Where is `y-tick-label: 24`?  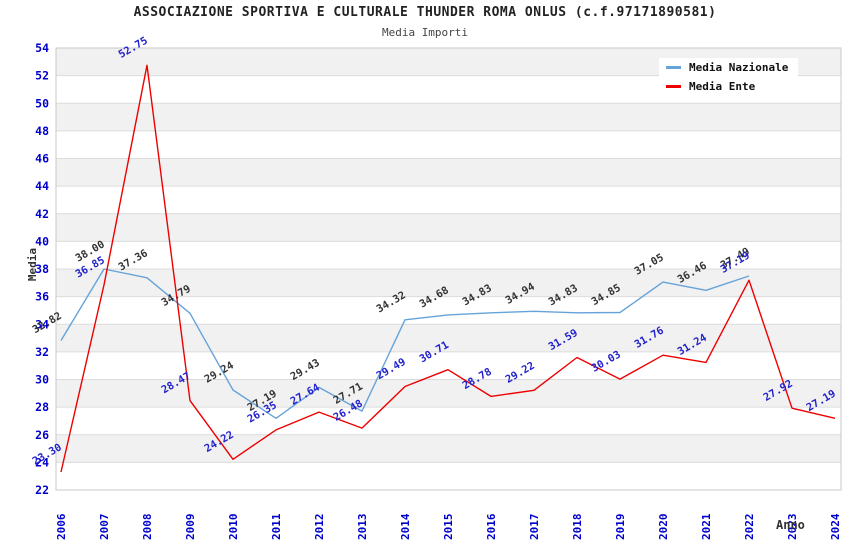
y-tick-label: 24 is located at coordinates (42, 462).